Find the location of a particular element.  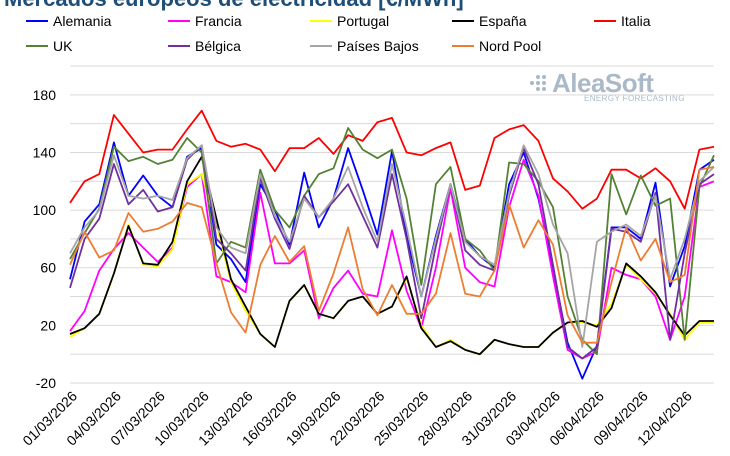

logo-wordmark: AleaSoft is located at coordinates (603, 83).